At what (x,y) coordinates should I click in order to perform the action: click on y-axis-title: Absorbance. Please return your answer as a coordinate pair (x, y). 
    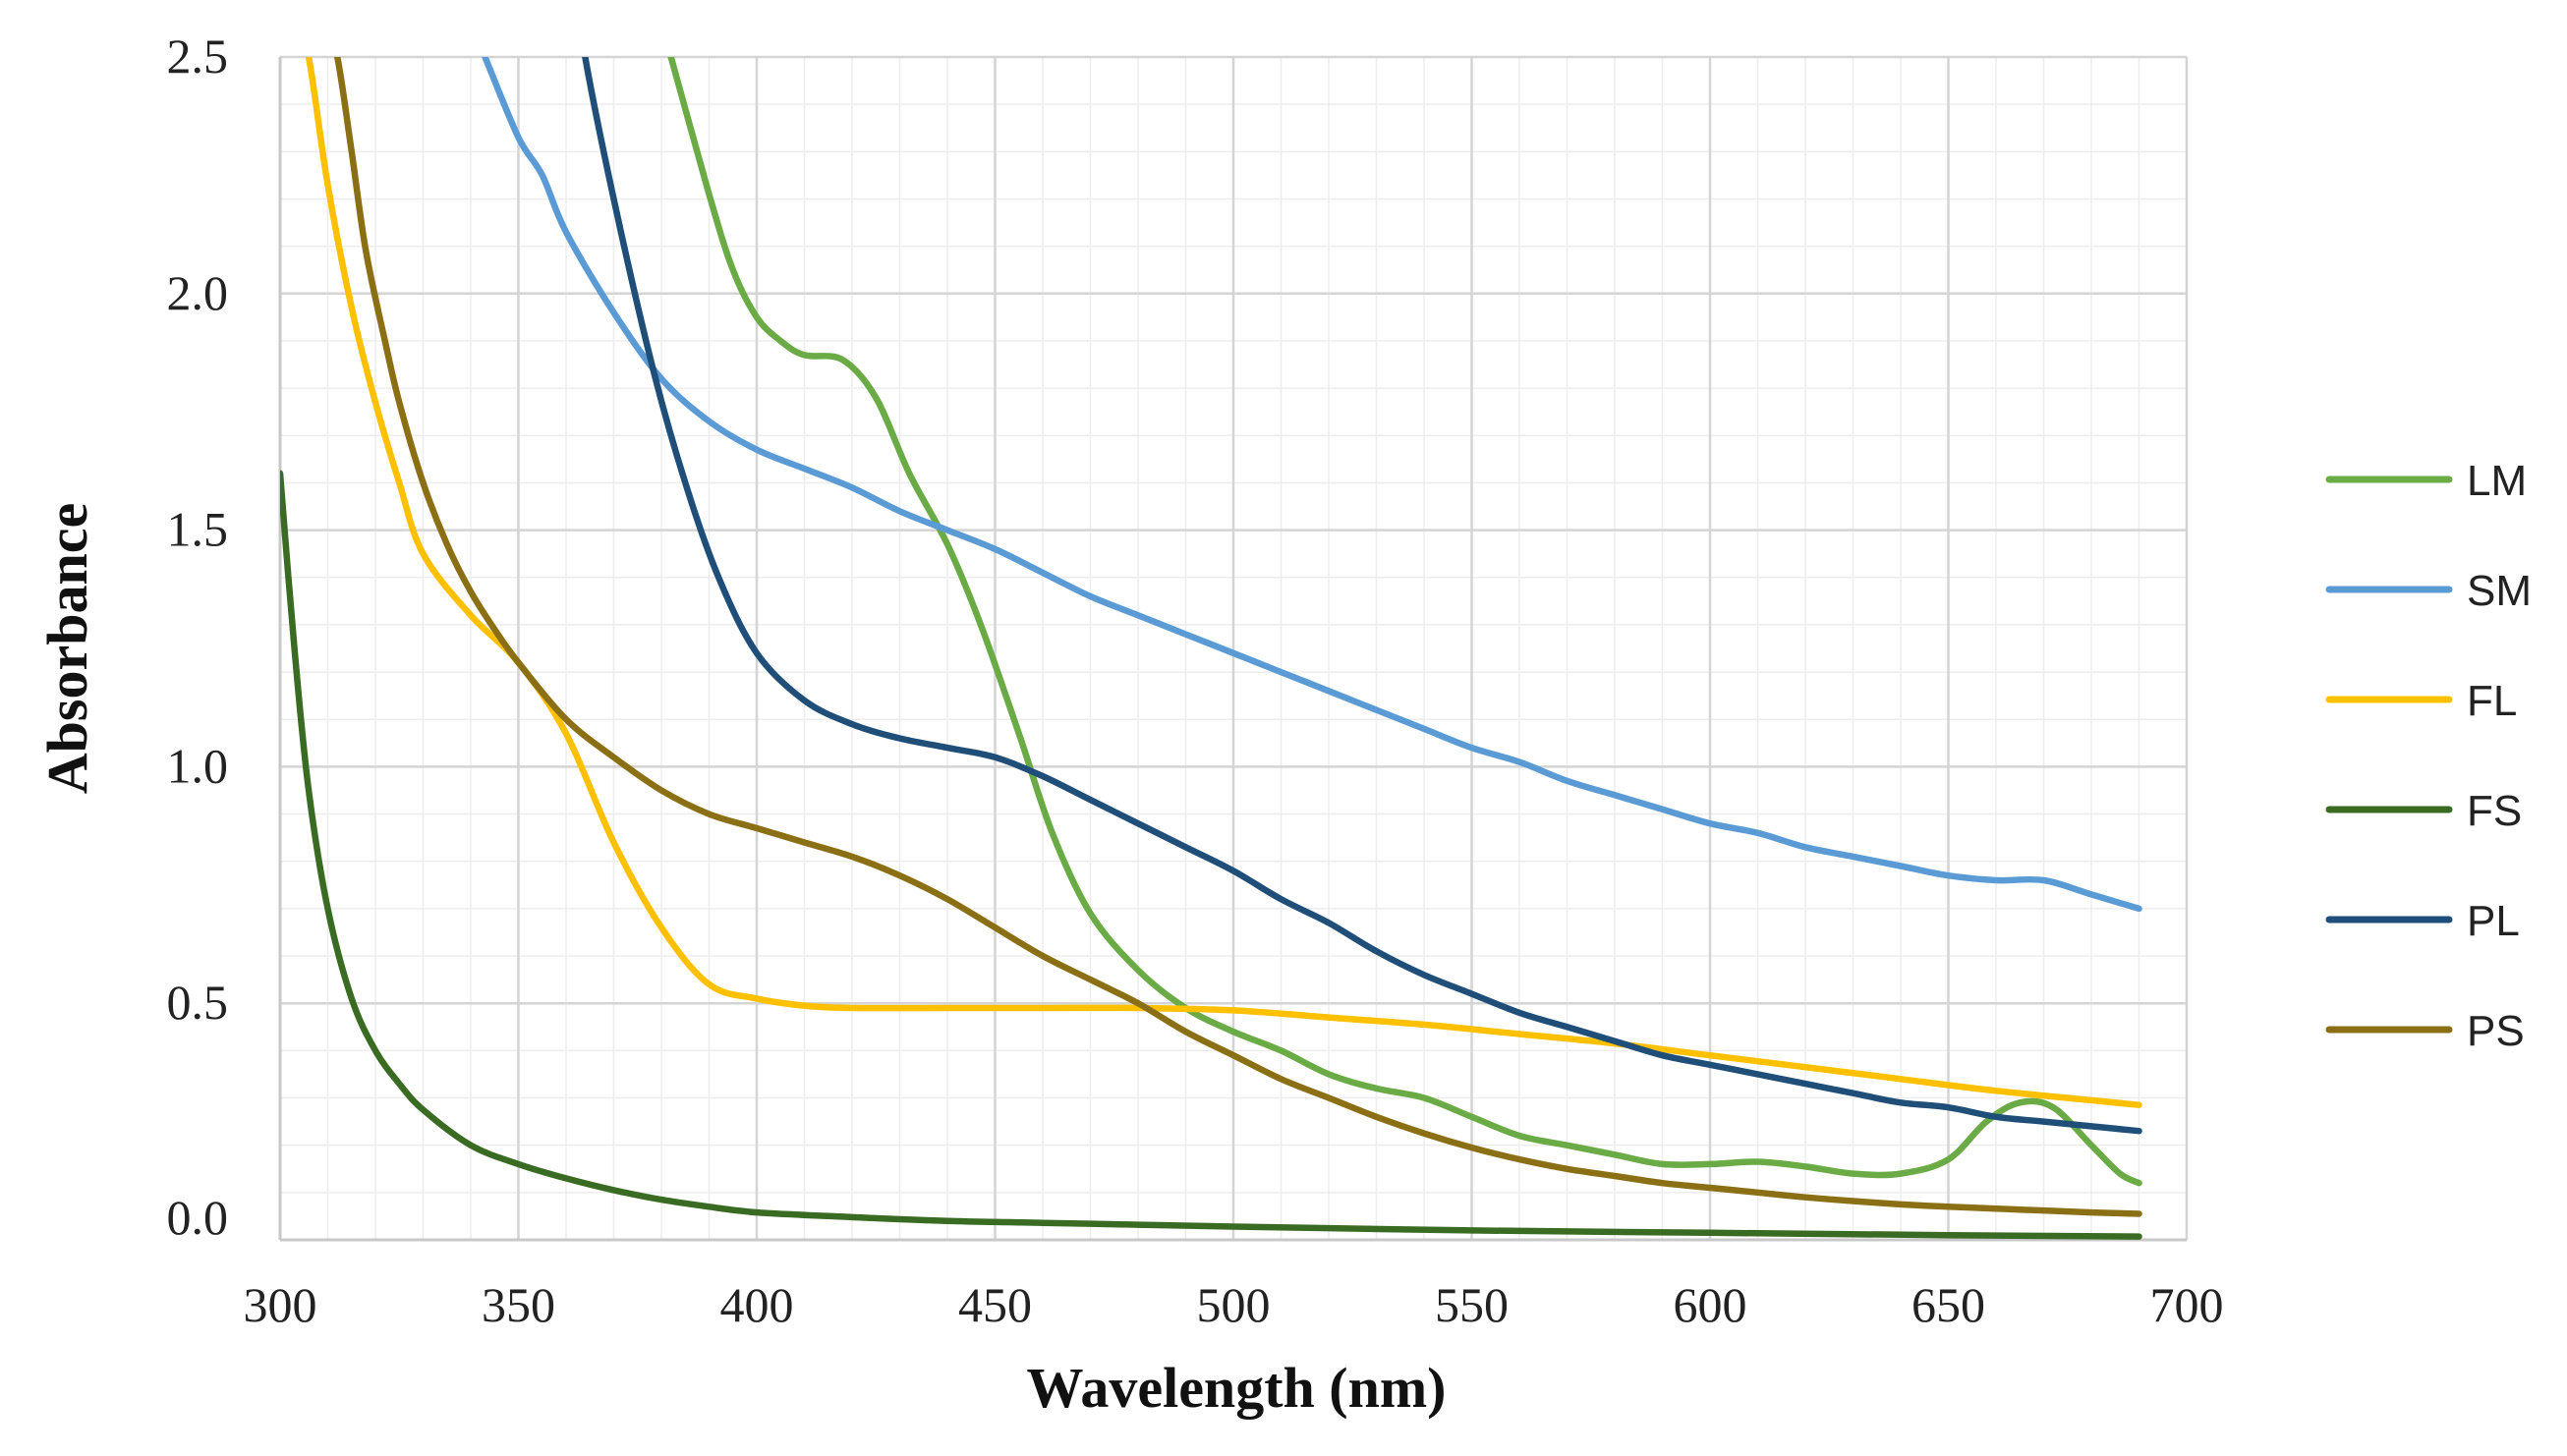
    Looking at the image, I should click on (67, 648).